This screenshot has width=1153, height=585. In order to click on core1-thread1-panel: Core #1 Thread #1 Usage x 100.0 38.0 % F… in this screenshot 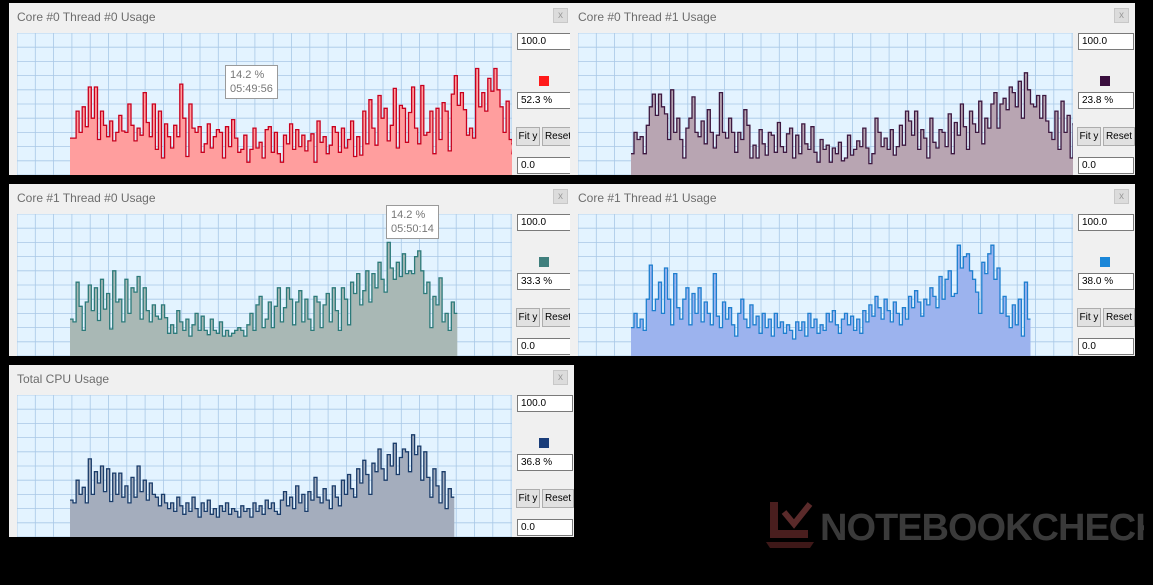, I will do `click(852, 270)`.